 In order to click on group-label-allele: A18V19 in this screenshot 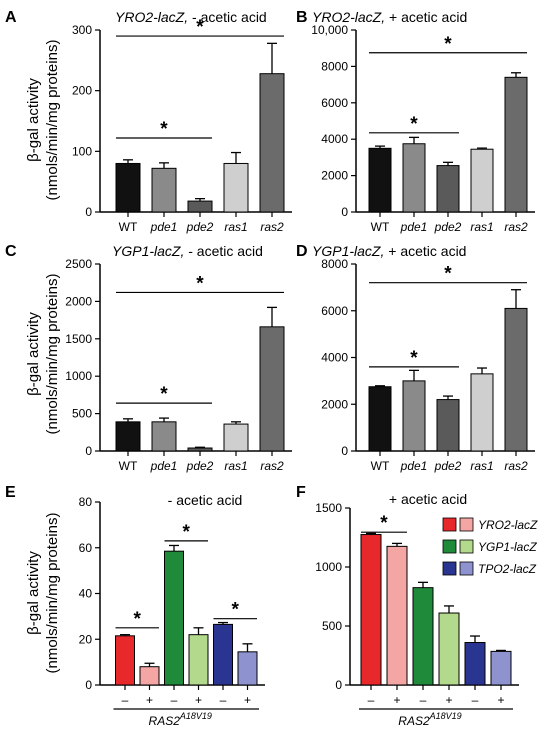, I will do `click(445, 716)`.